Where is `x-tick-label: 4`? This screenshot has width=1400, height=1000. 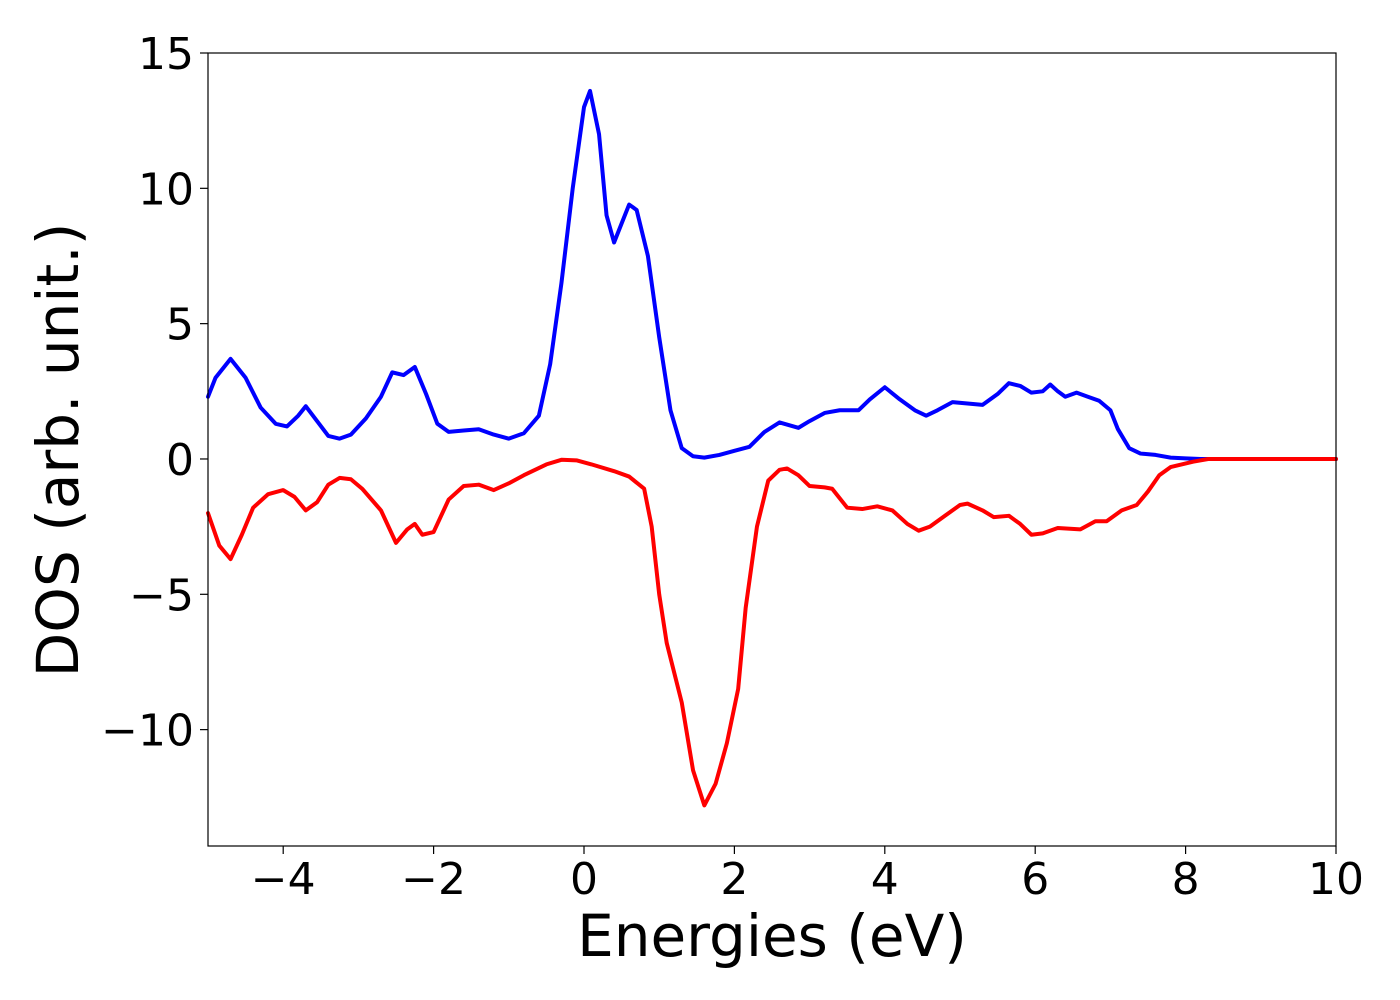 x-tick-label: 4 is located at coordinates (885, 879).